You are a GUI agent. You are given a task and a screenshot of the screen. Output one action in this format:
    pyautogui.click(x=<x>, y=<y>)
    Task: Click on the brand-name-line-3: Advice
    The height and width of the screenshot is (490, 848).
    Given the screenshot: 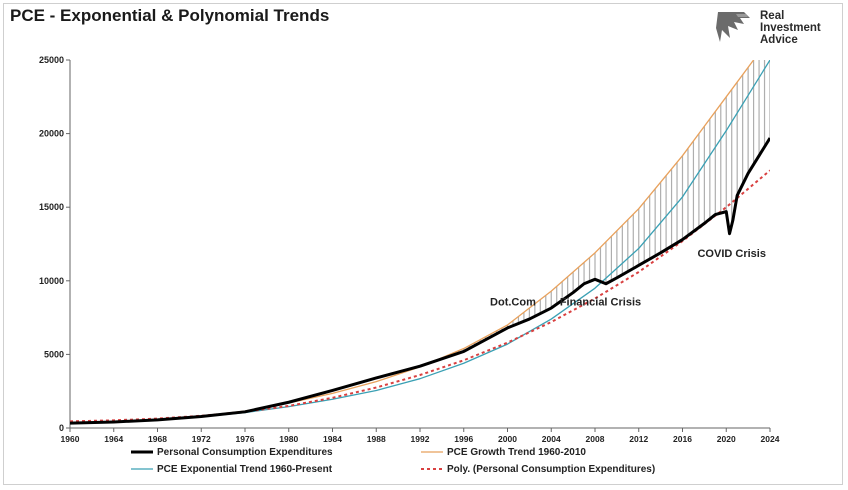 What is the action you would take?
    pyautogui.click(x=779, y=40)
    